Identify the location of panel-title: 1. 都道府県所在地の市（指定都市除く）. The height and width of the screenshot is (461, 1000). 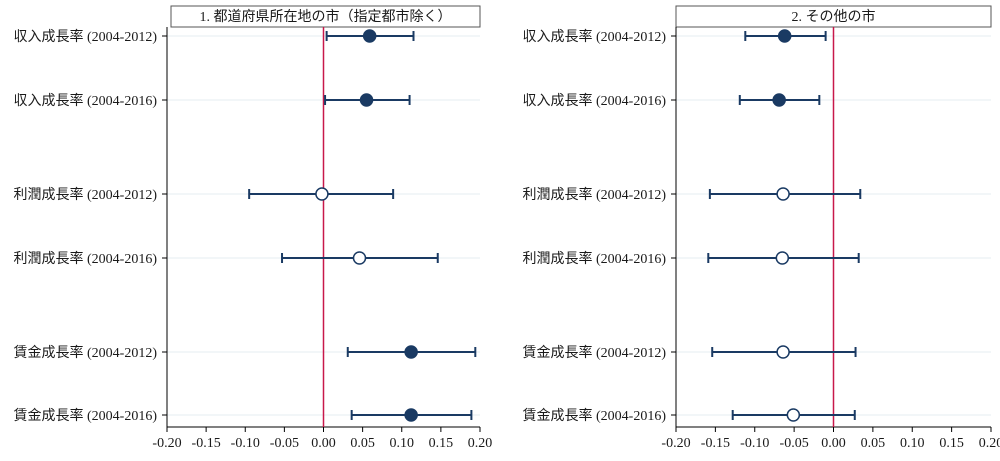
(326, 16).